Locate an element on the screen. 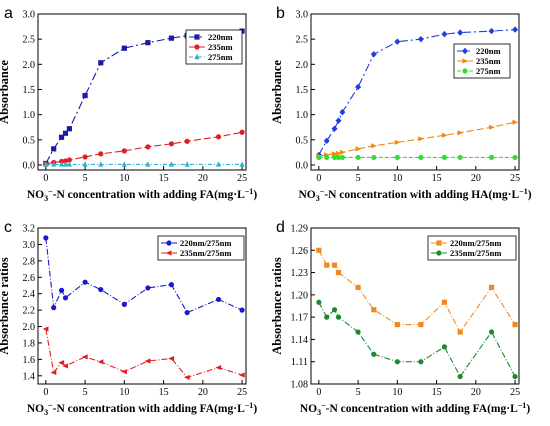 Image resolution: width=550 pixels, height=426 pixels. y-tick-label: 1.17 is located at coordinates (300, 318).